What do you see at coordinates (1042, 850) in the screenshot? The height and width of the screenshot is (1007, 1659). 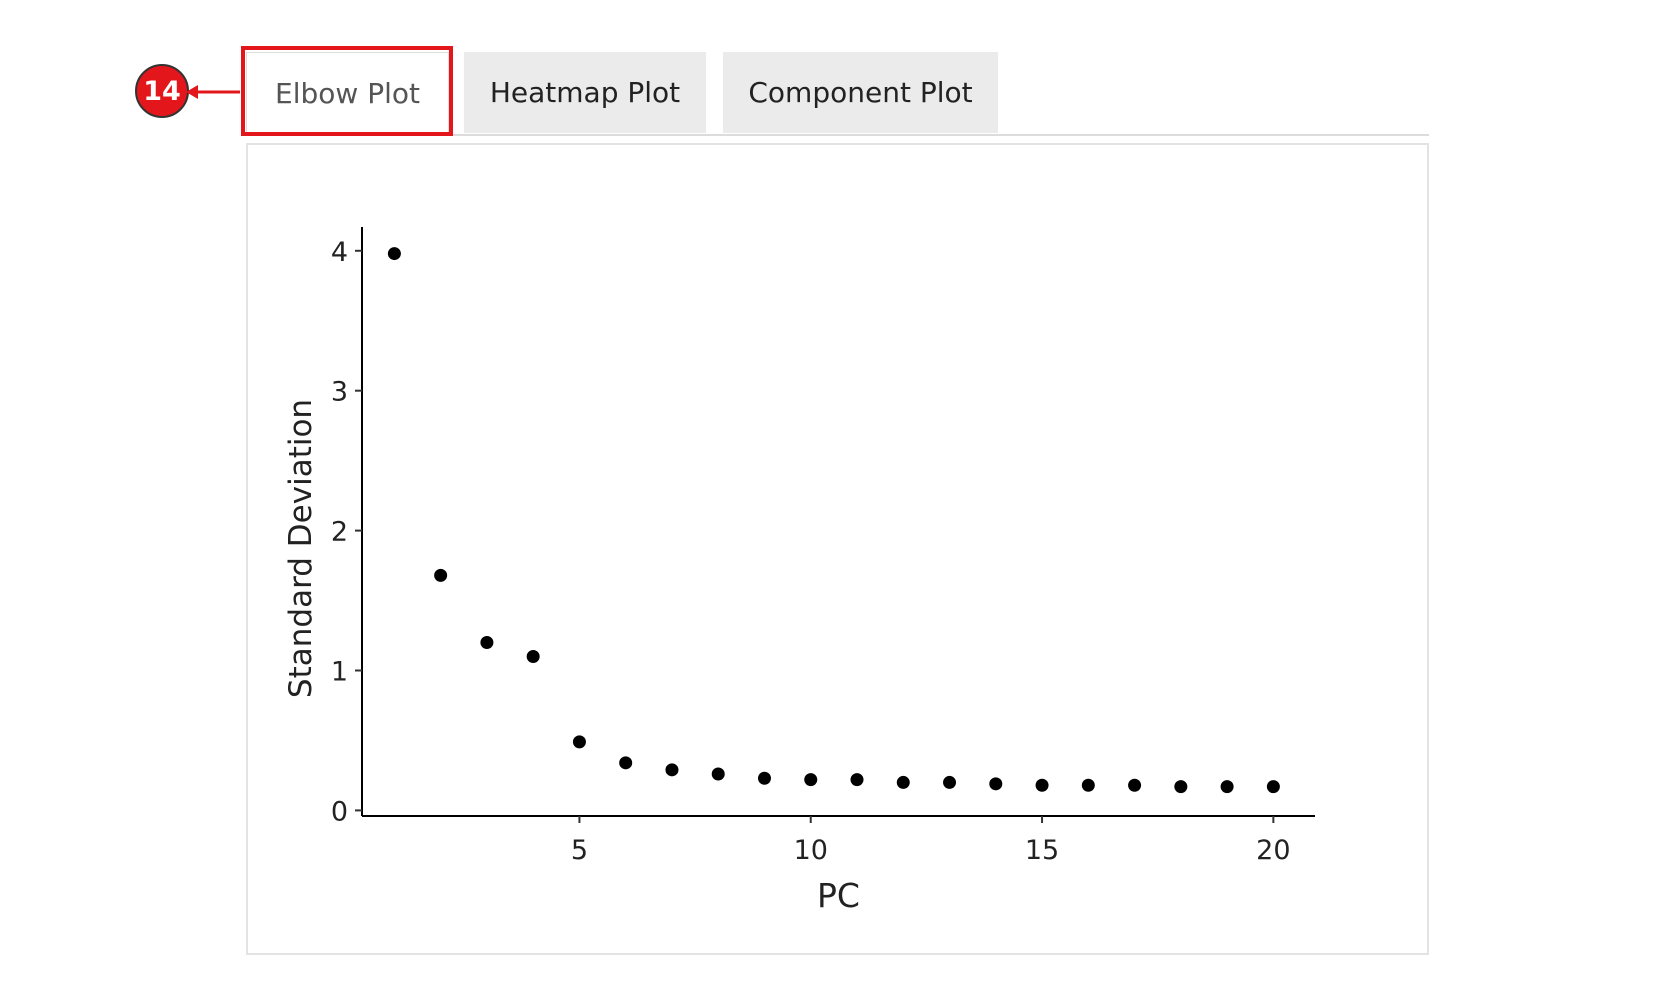 I see `x-tick-label: 15` at bounding box center [1042, 850].